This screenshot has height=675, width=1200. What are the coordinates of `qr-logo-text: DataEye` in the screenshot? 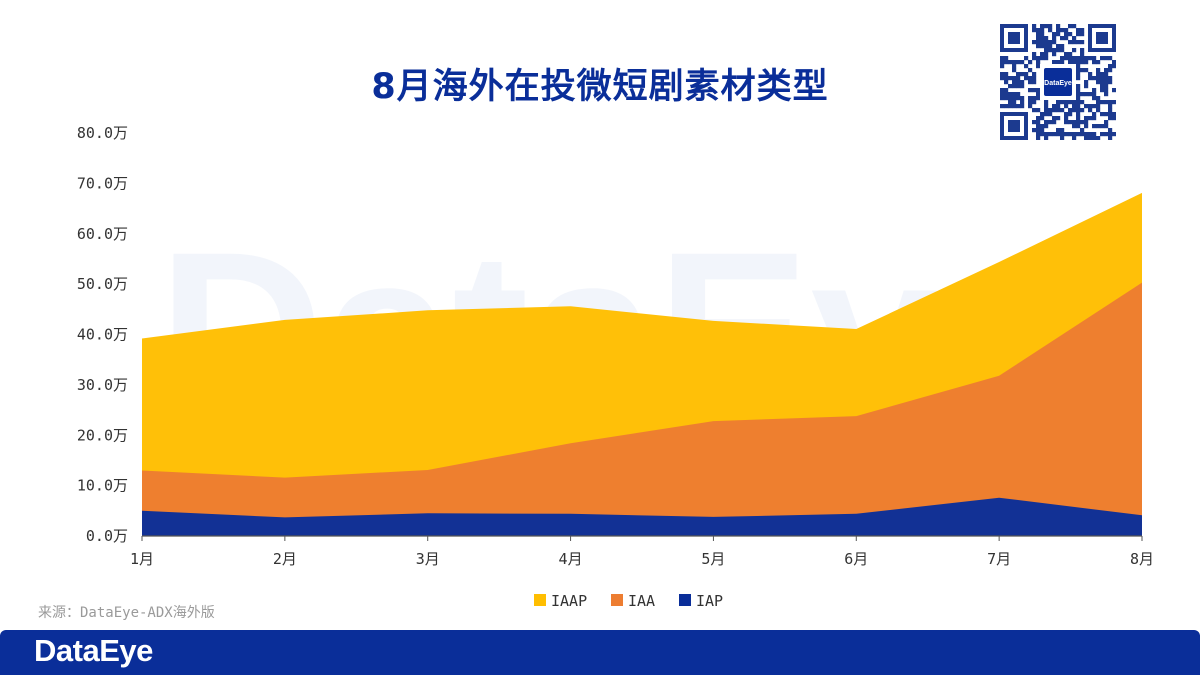 It's located at (1058, 83).